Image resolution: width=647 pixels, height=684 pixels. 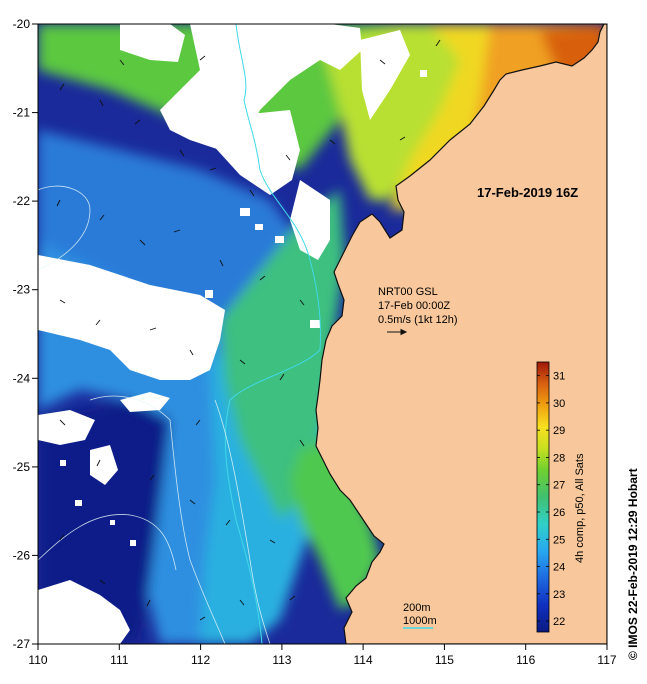 I want to click on x-tick-label: 113, so click(x=281, y=660).